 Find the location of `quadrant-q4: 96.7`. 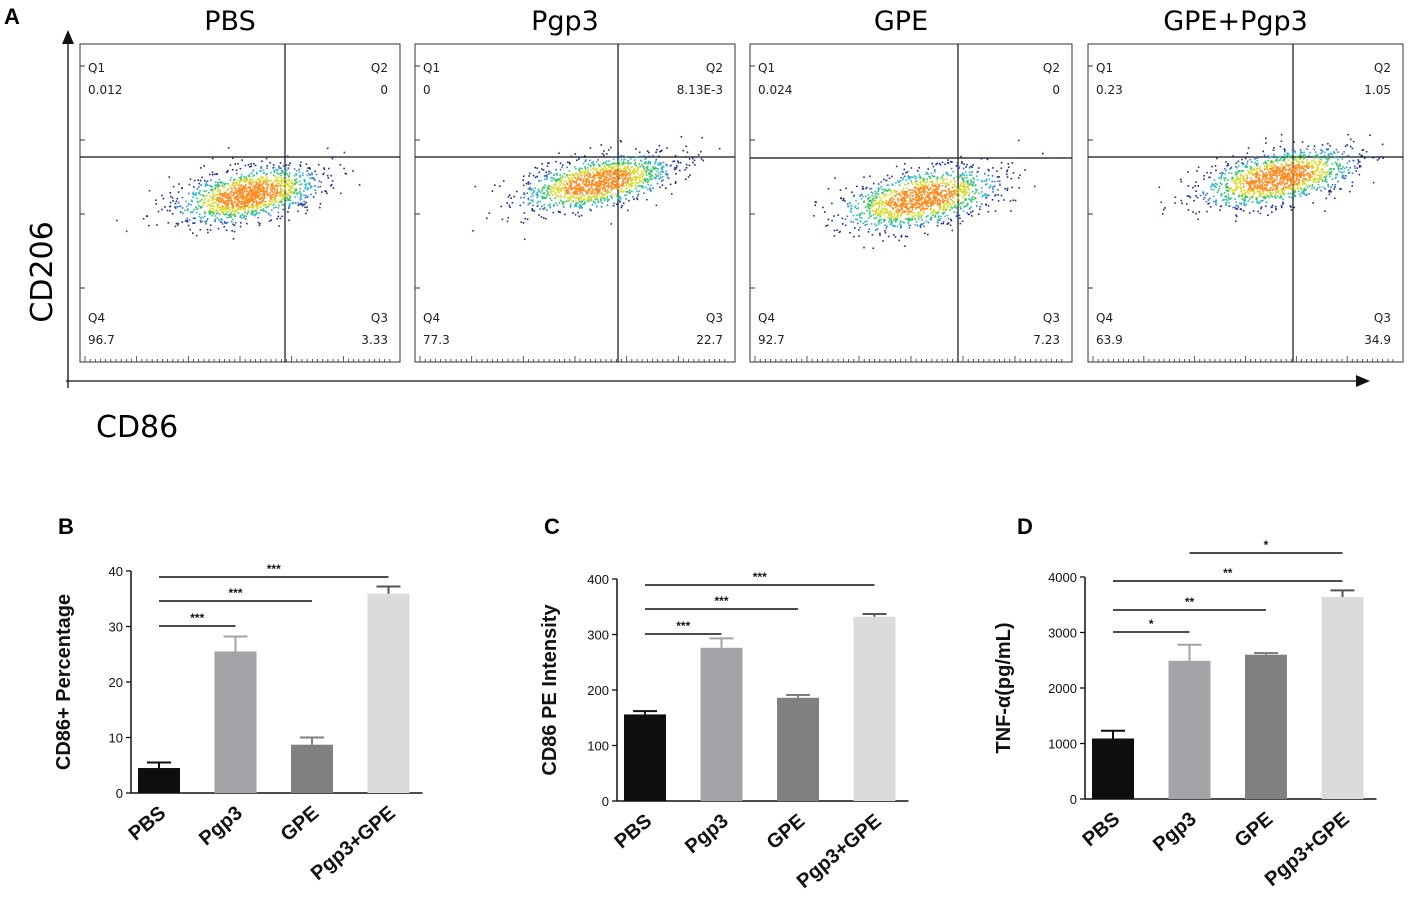

quadrant-q4: 96.7 is located at coordinates (101, 340).